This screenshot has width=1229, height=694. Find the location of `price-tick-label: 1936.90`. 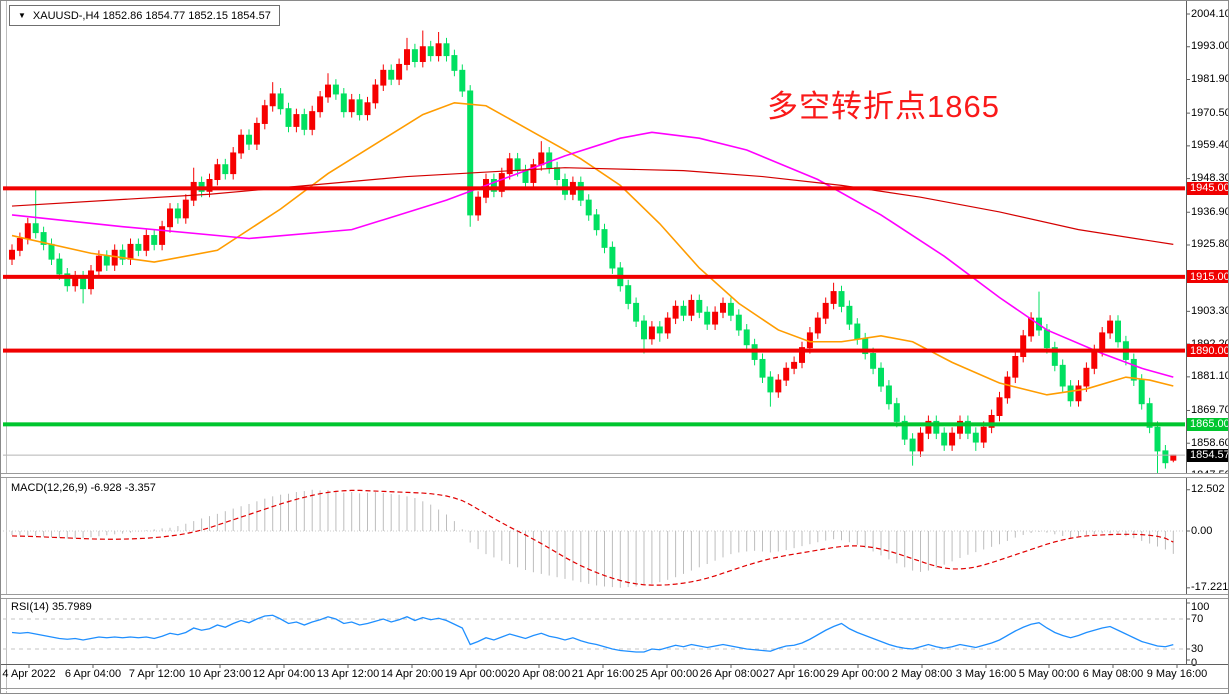

price-tick-label: 1936.90 is located at coordinates (1210, 211).